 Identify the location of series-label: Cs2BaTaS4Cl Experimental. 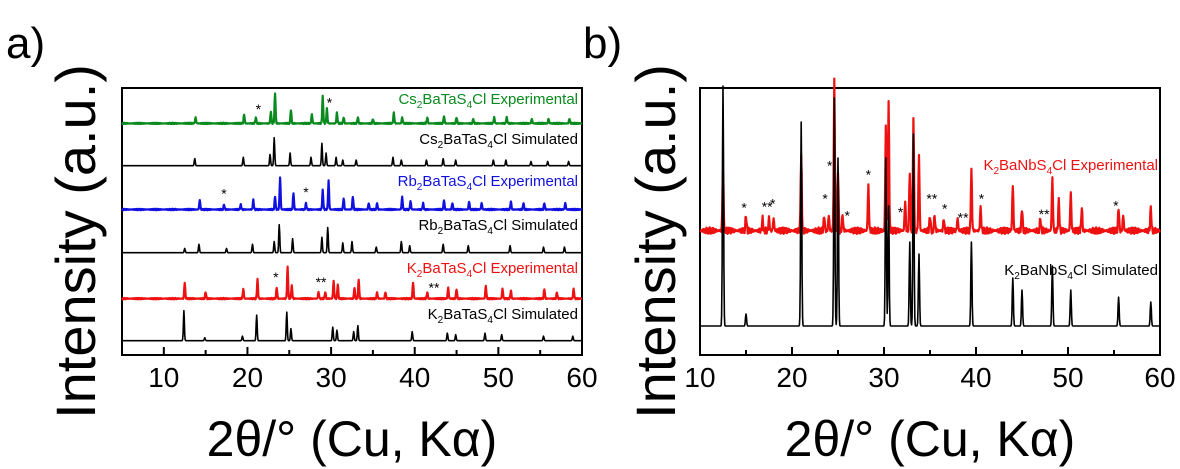
(488, 101).